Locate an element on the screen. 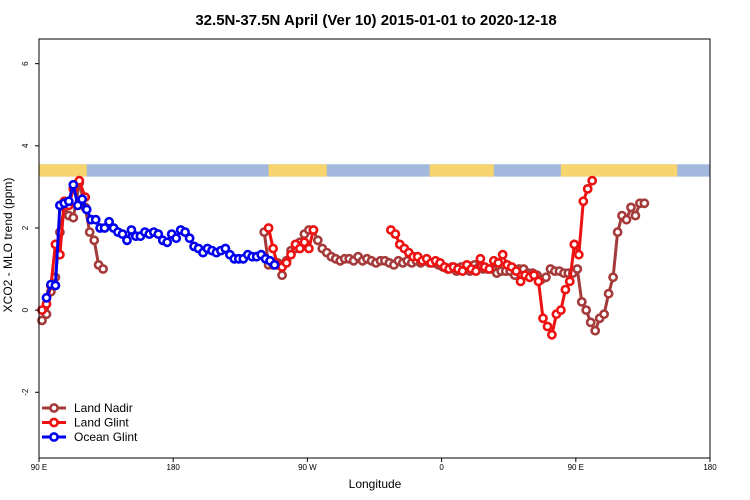  land-ocean-strip is located at coordinates (374, 170).